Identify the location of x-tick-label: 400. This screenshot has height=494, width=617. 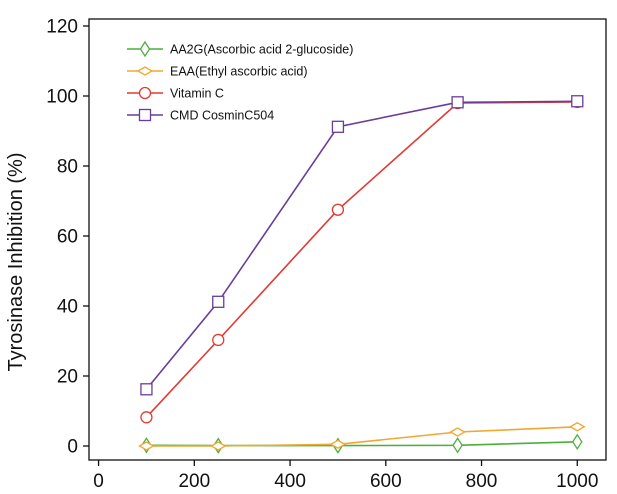
(290, 481).